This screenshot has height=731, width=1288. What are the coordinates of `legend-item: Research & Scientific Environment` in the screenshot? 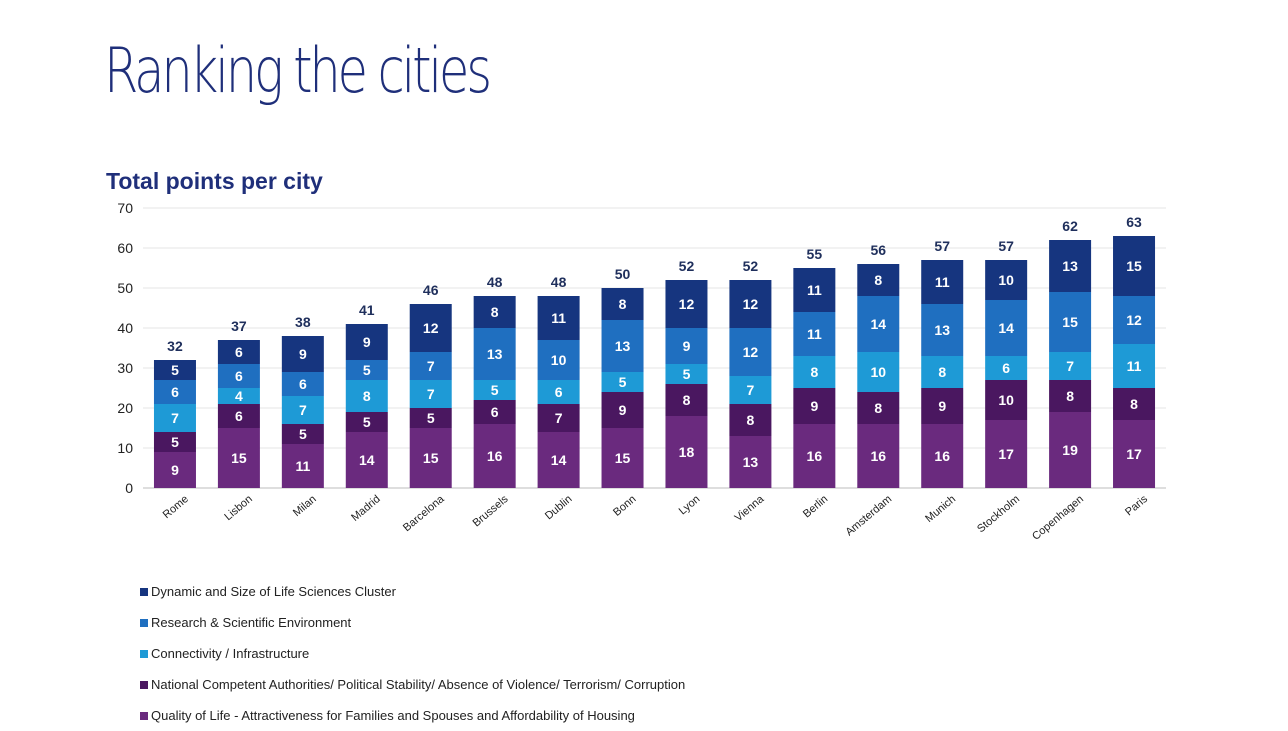 It's located at (412, 622).